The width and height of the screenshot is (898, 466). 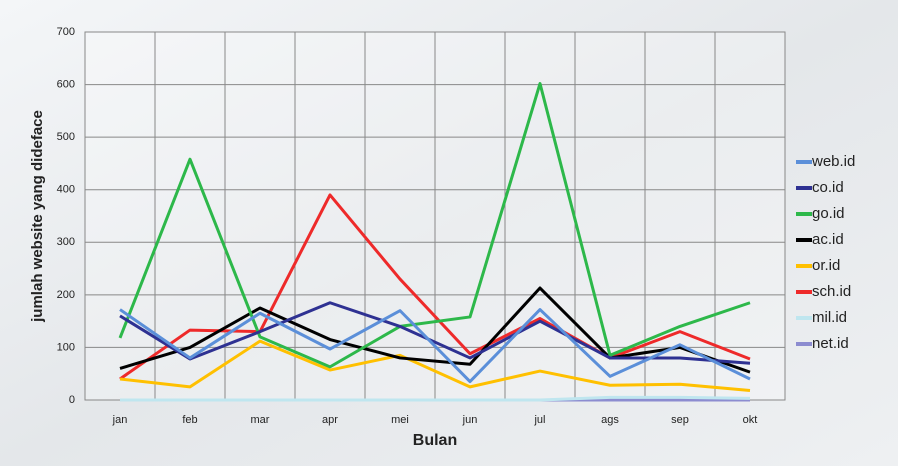 I want to click on legend-label: mil.id, so click(x=829, y=317).